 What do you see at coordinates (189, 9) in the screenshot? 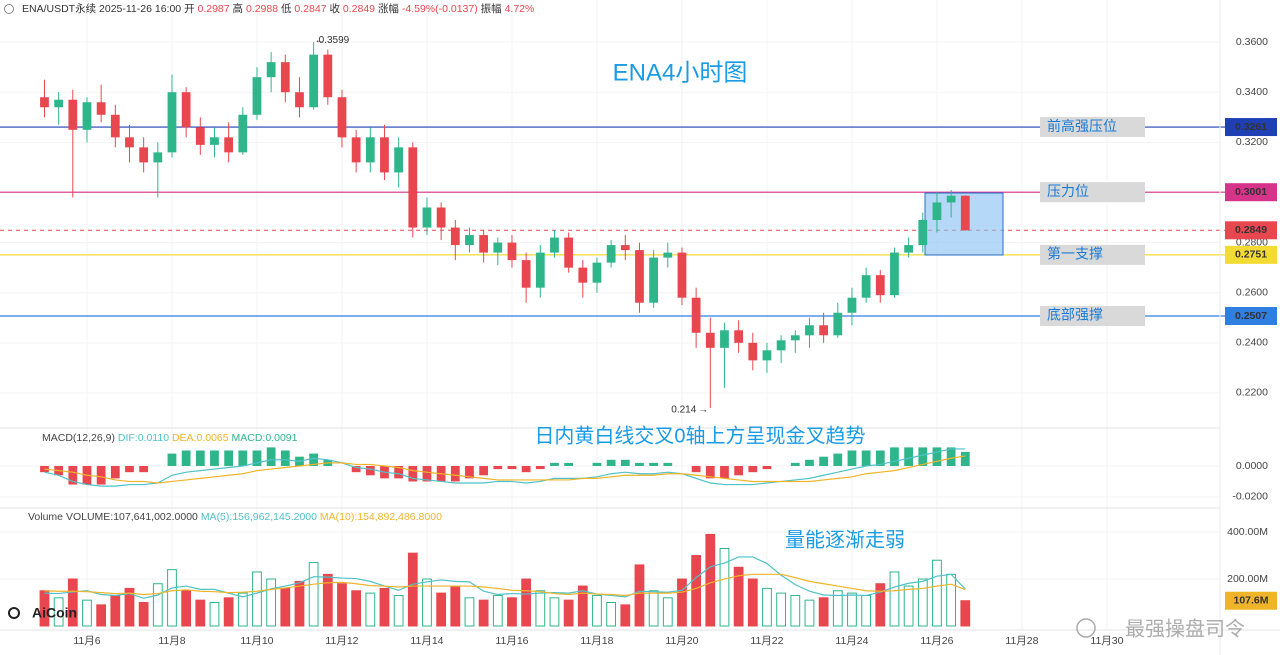
I see `header-field: 开` at bounding box center [189, 9].